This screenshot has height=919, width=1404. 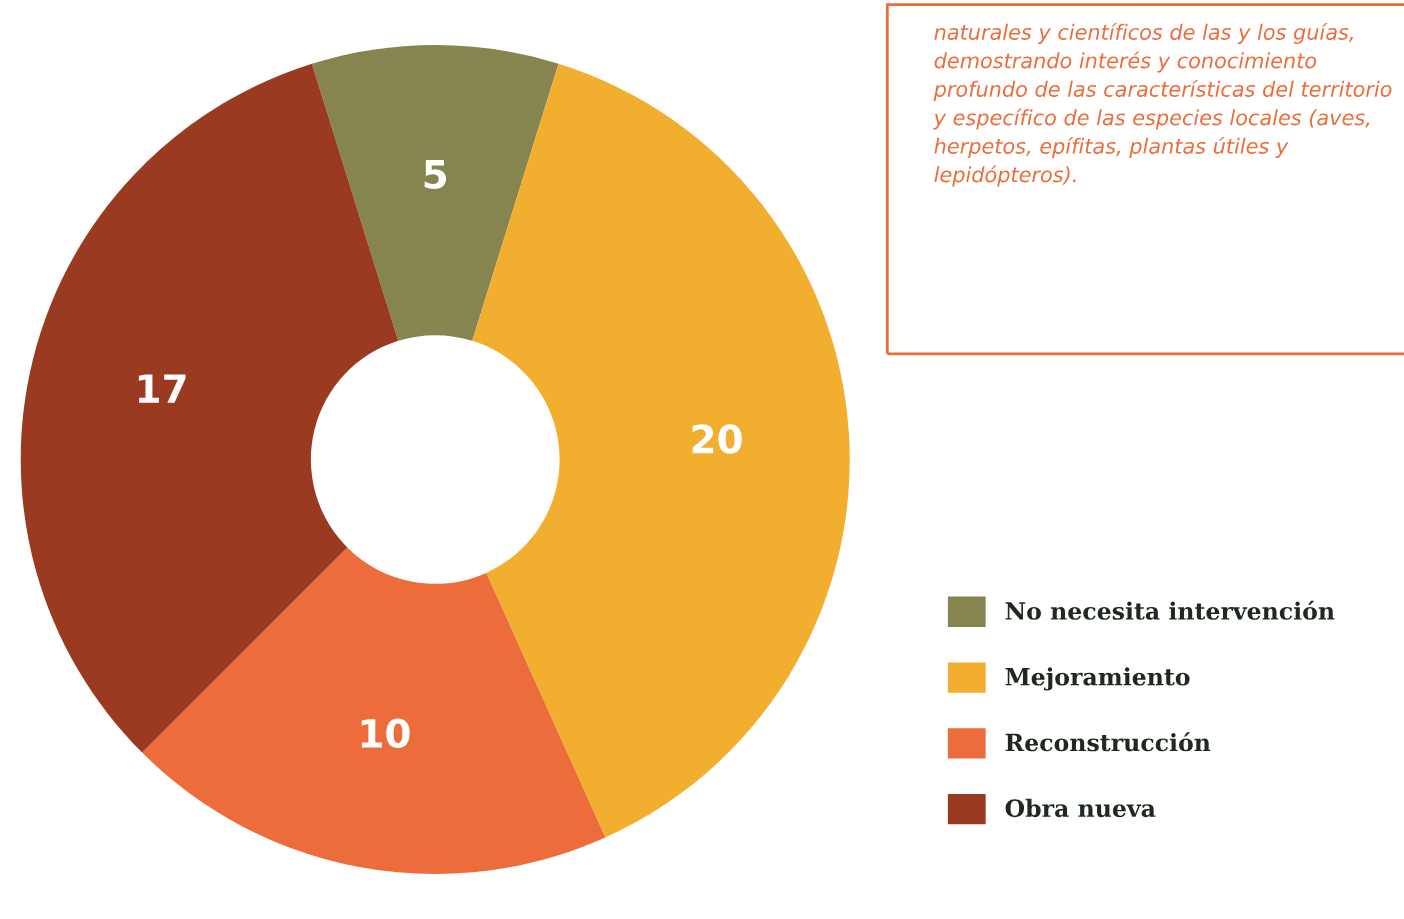 I want to click on legend-label: Obra nueva, so click(x=1080, y=808).